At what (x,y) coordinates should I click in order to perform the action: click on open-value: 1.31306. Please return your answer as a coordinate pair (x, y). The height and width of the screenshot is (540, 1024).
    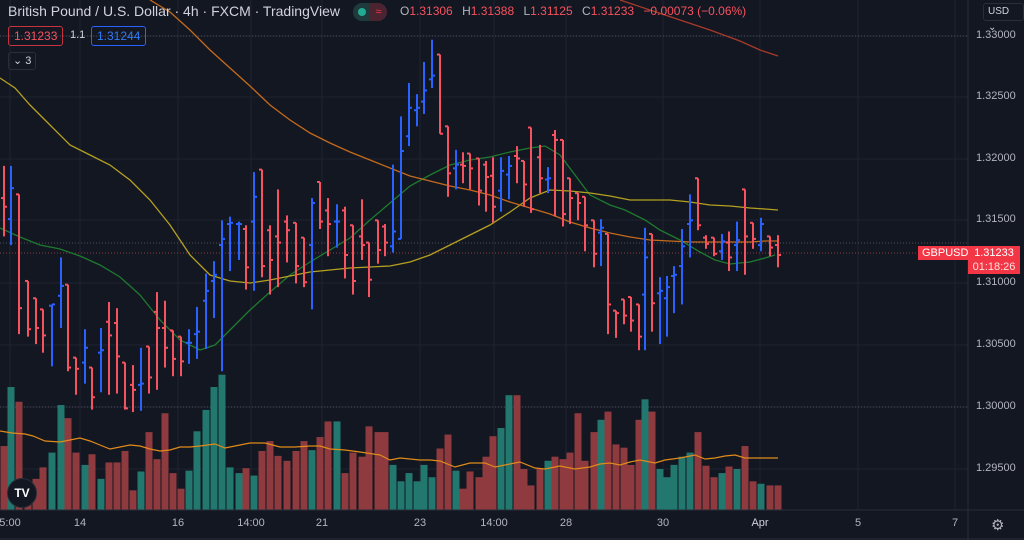
    Looking at the image, I should click on (431, 11).